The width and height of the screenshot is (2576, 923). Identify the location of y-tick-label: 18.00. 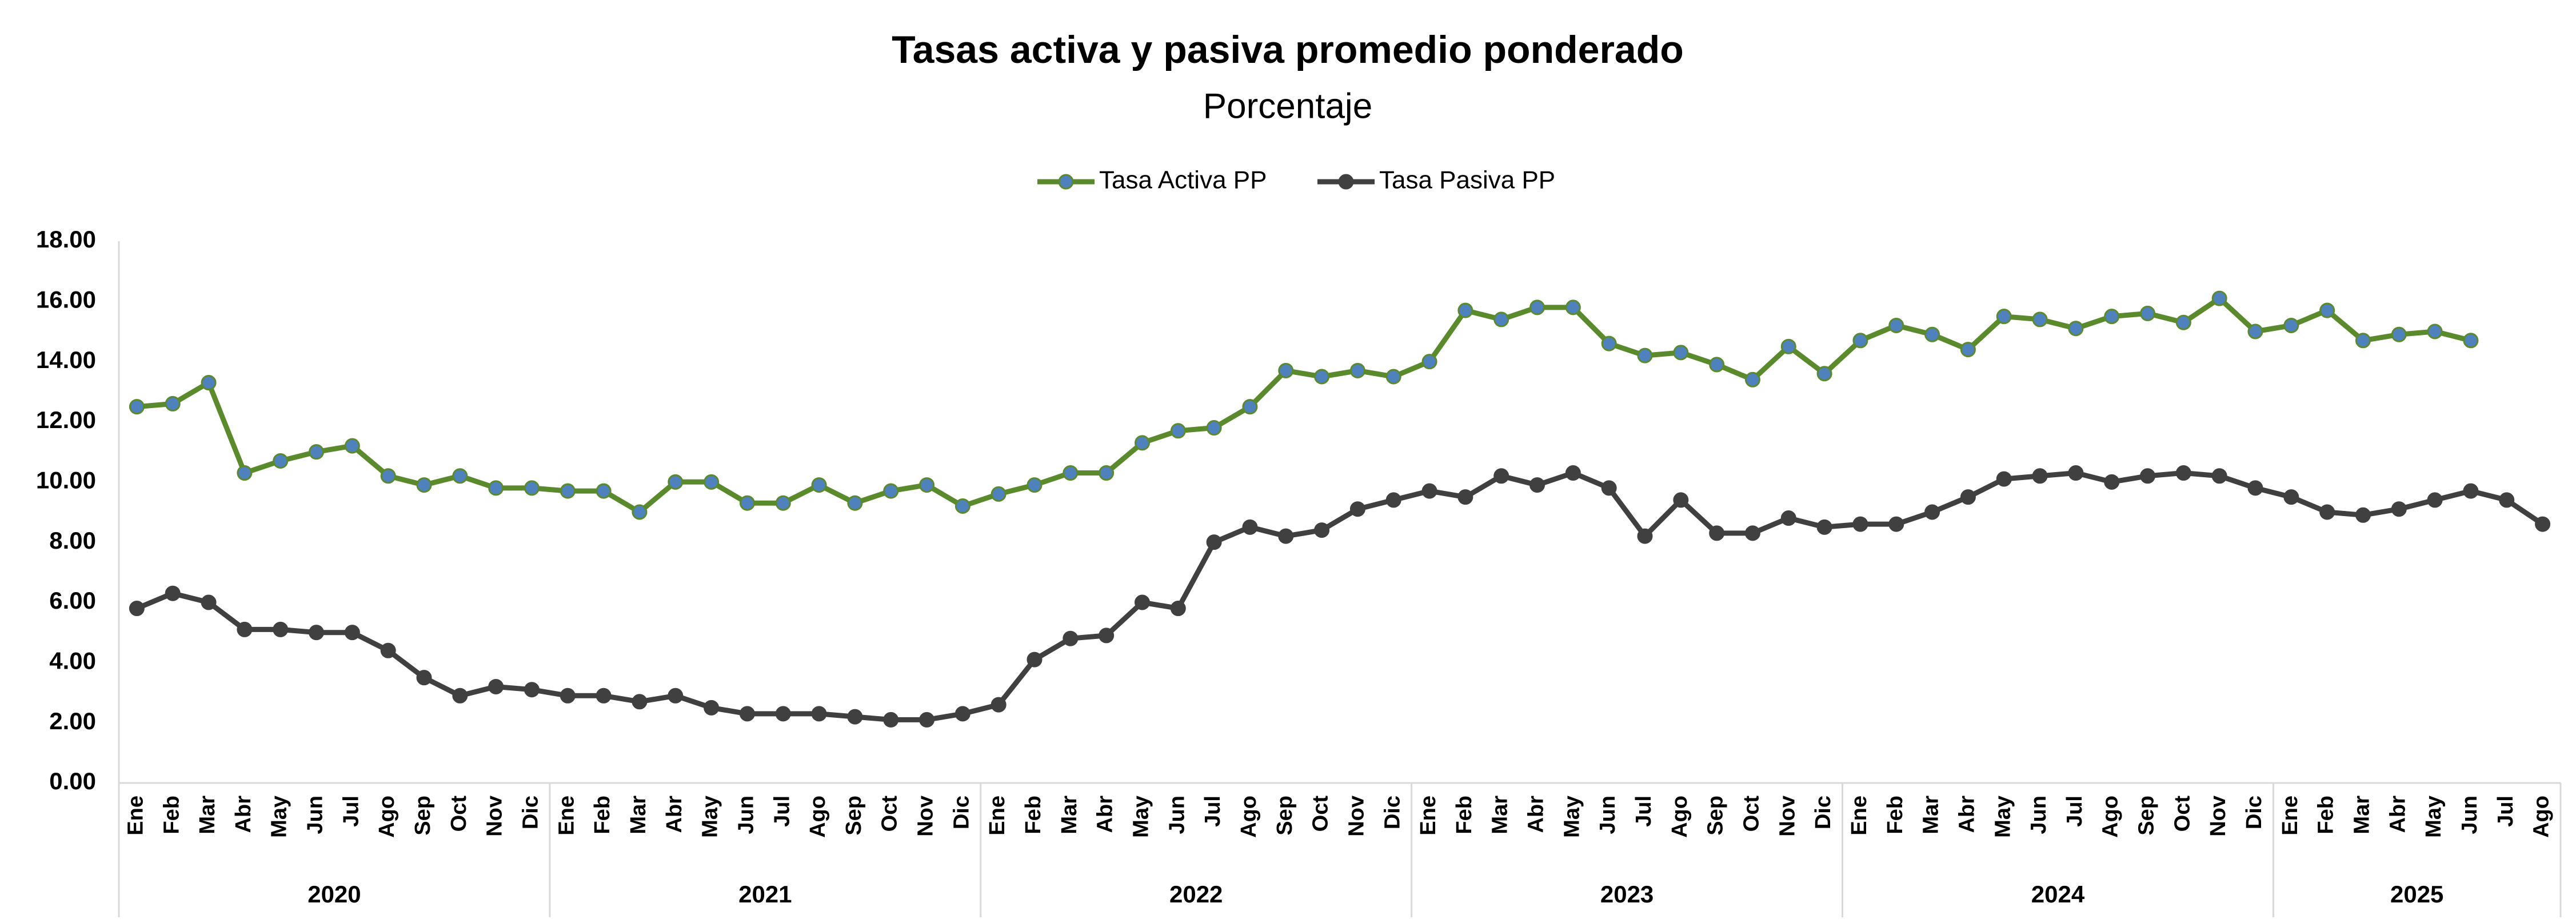
(66, 240).